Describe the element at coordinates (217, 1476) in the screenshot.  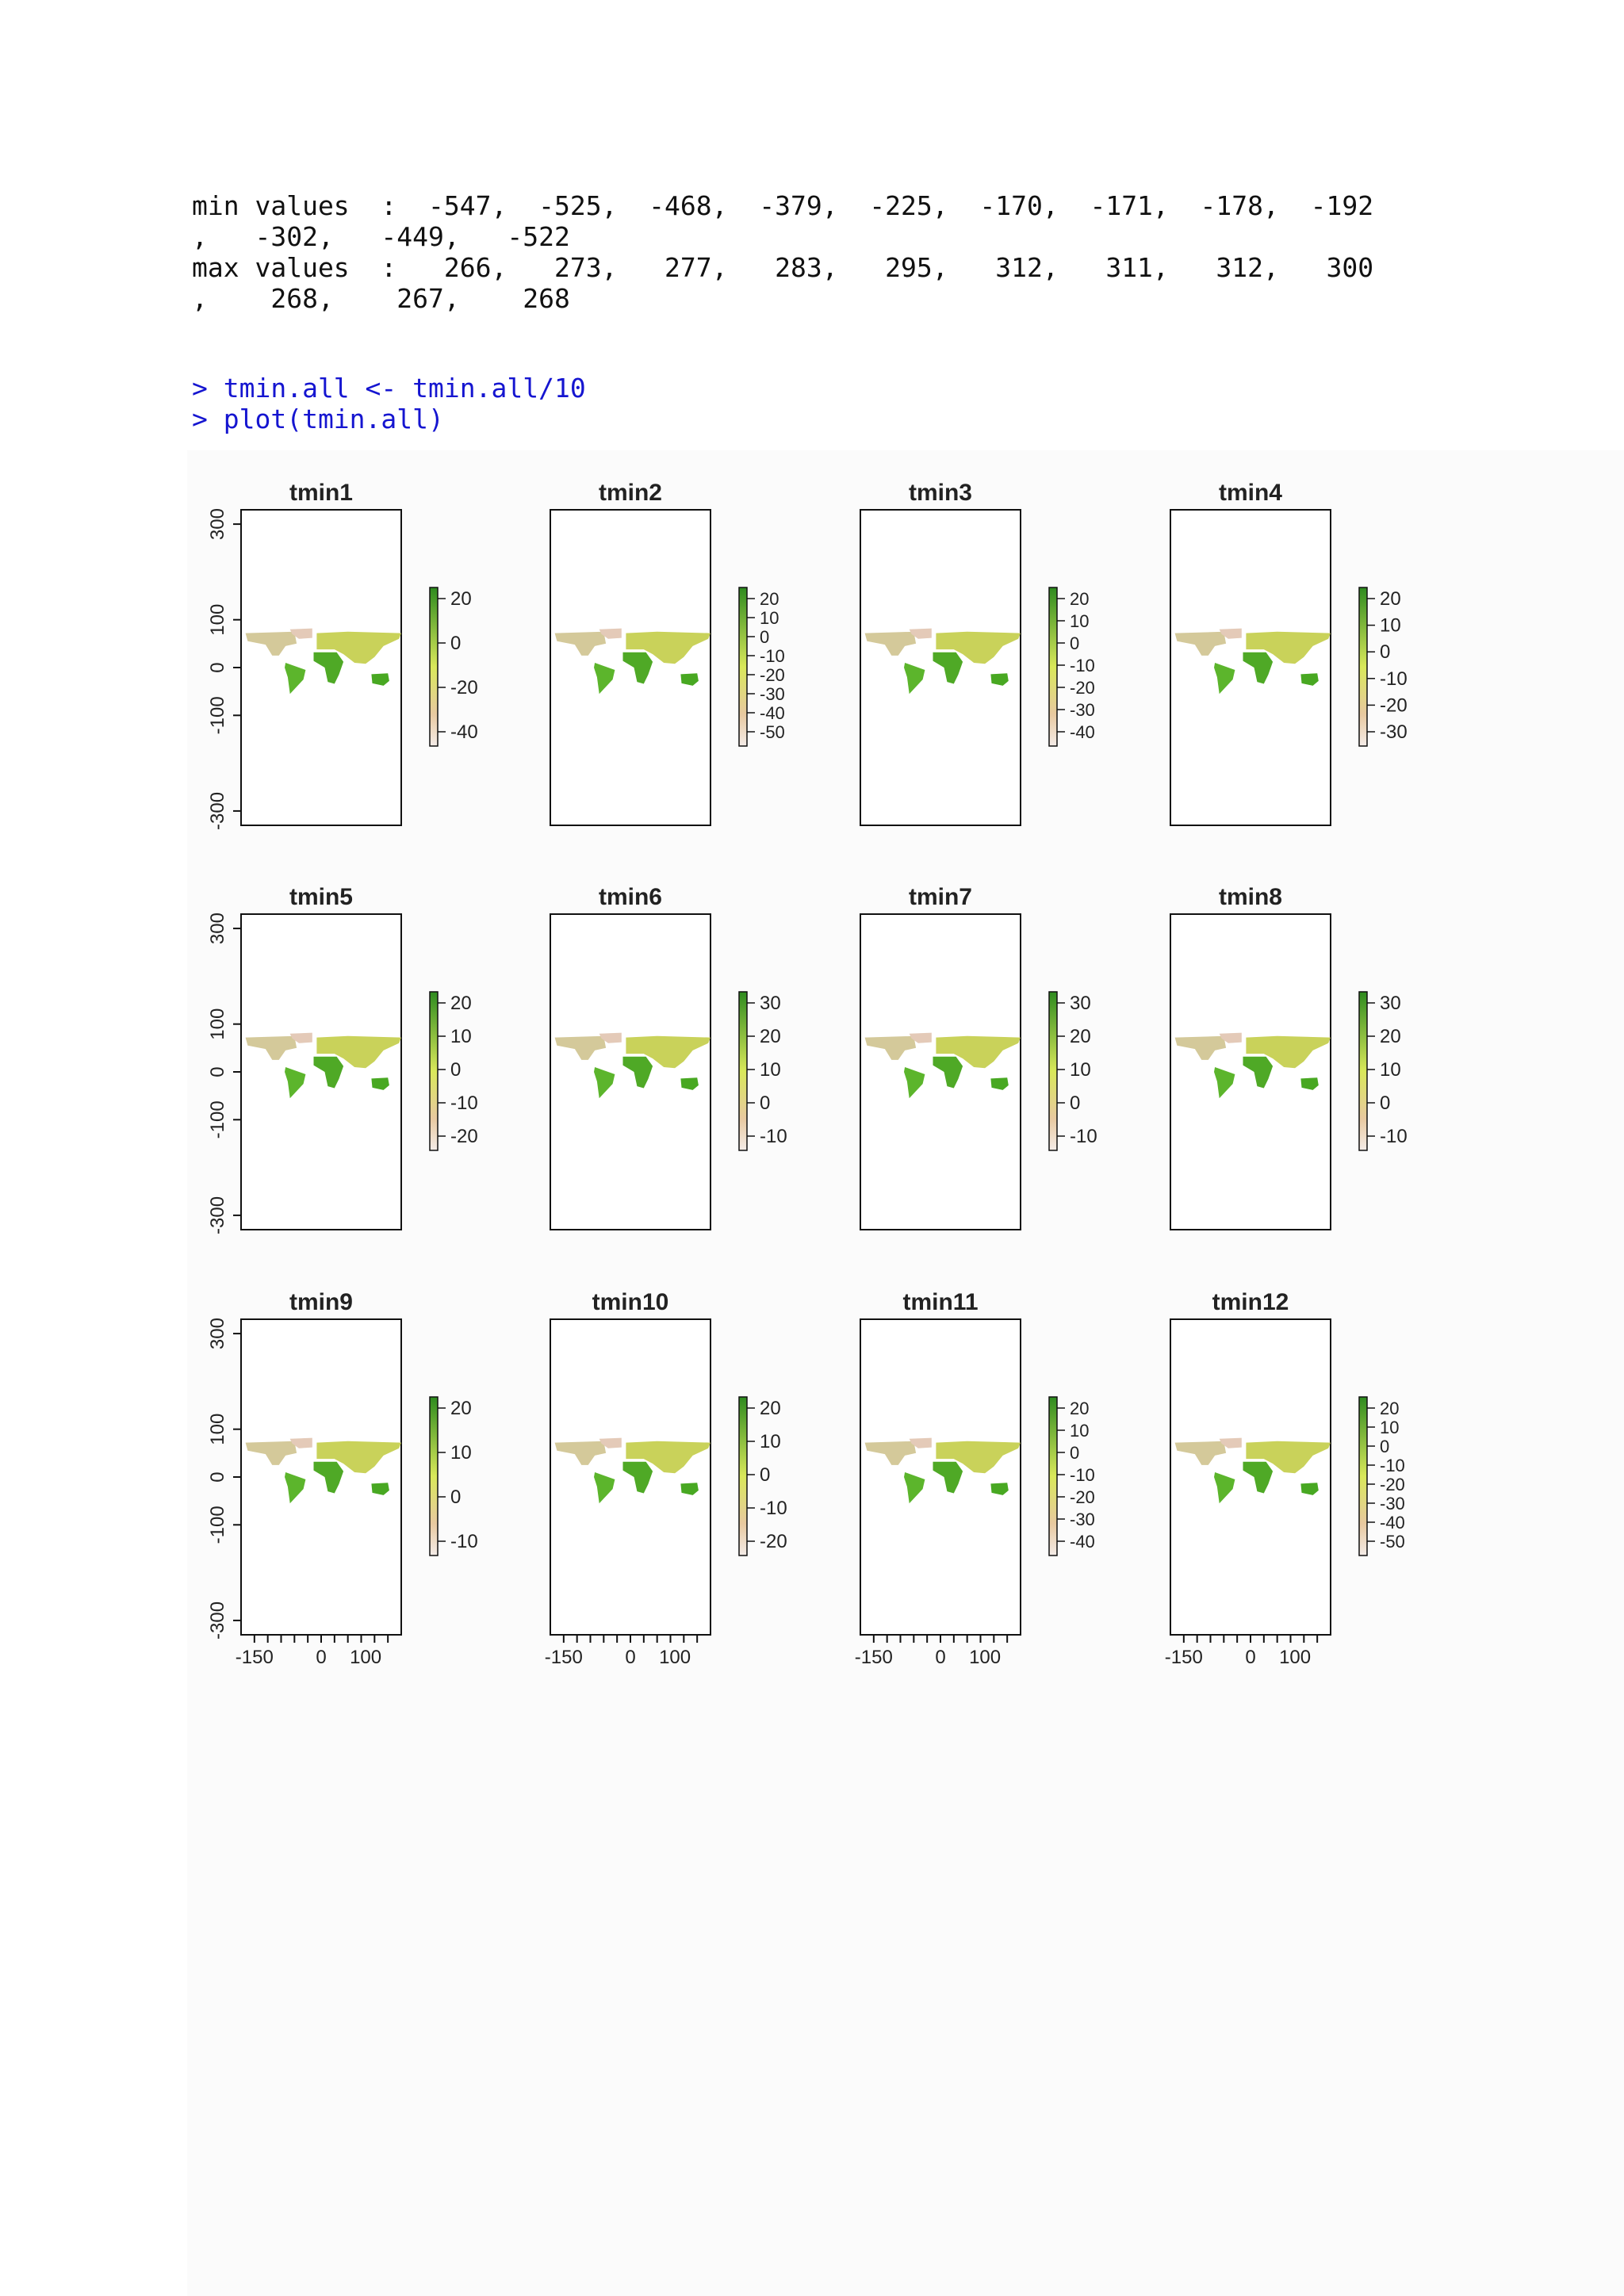
I see `y-tick-label: 0` at that location.